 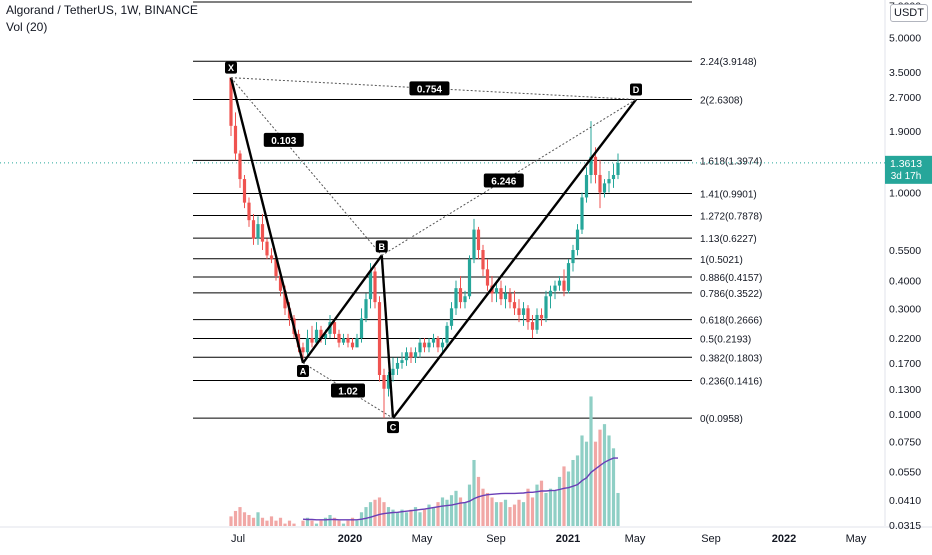 What do you see at coordinates (905, 501) in the screenshot?
I see `y-tick-label: 0.0410` at bounding box center [905, 501].